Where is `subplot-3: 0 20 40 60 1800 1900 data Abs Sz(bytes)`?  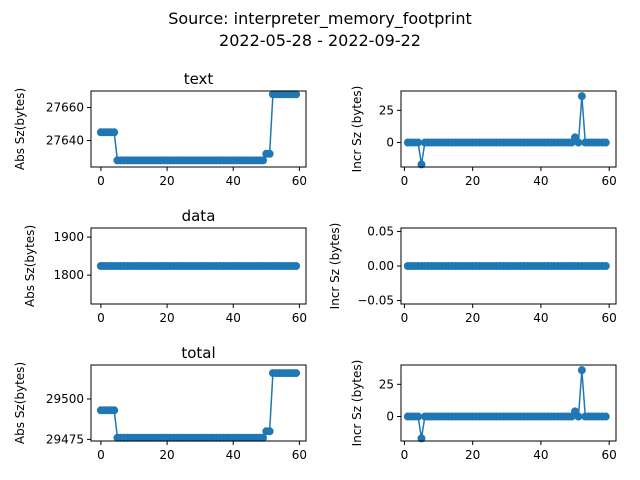 subplot-3: 0 20 40 60 1800 1900 data Abs Sz(bytes) is located at coordinates (165, 266).